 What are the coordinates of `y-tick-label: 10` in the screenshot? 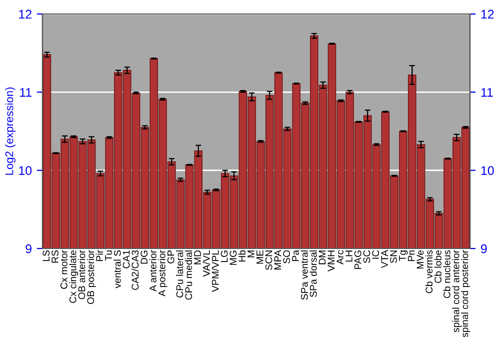 It's located at (25, 170).